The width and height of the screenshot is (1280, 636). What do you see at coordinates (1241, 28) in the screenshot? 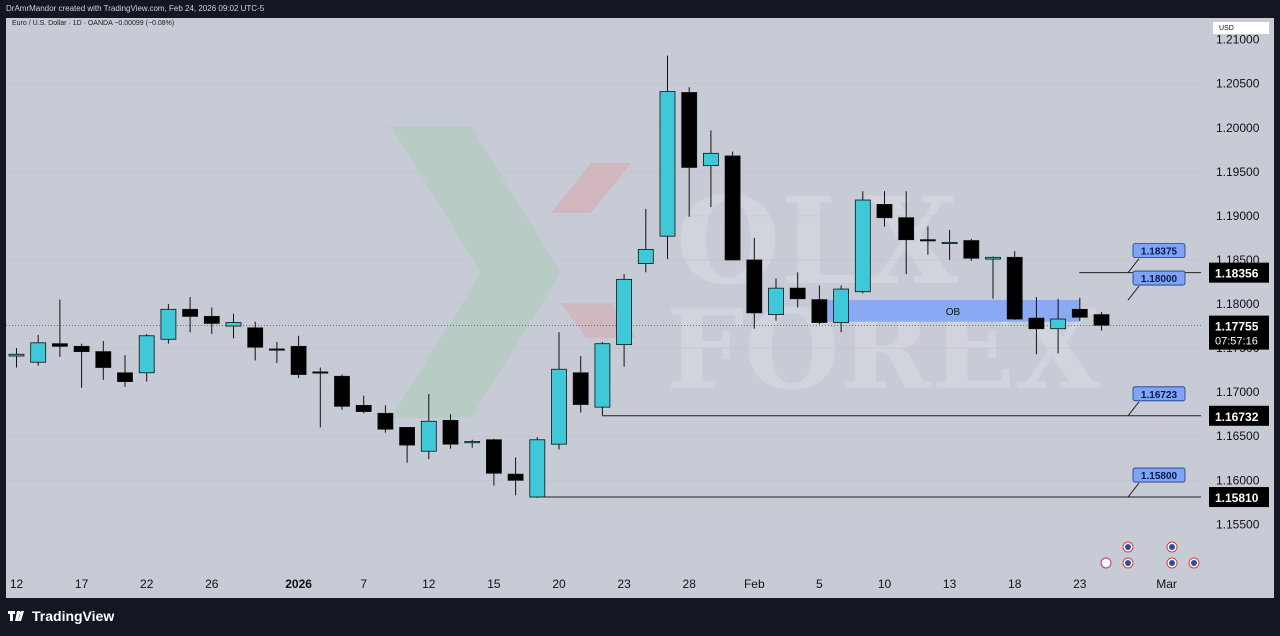
I see `currency-button: USD` at bounding box center [1241, 28].